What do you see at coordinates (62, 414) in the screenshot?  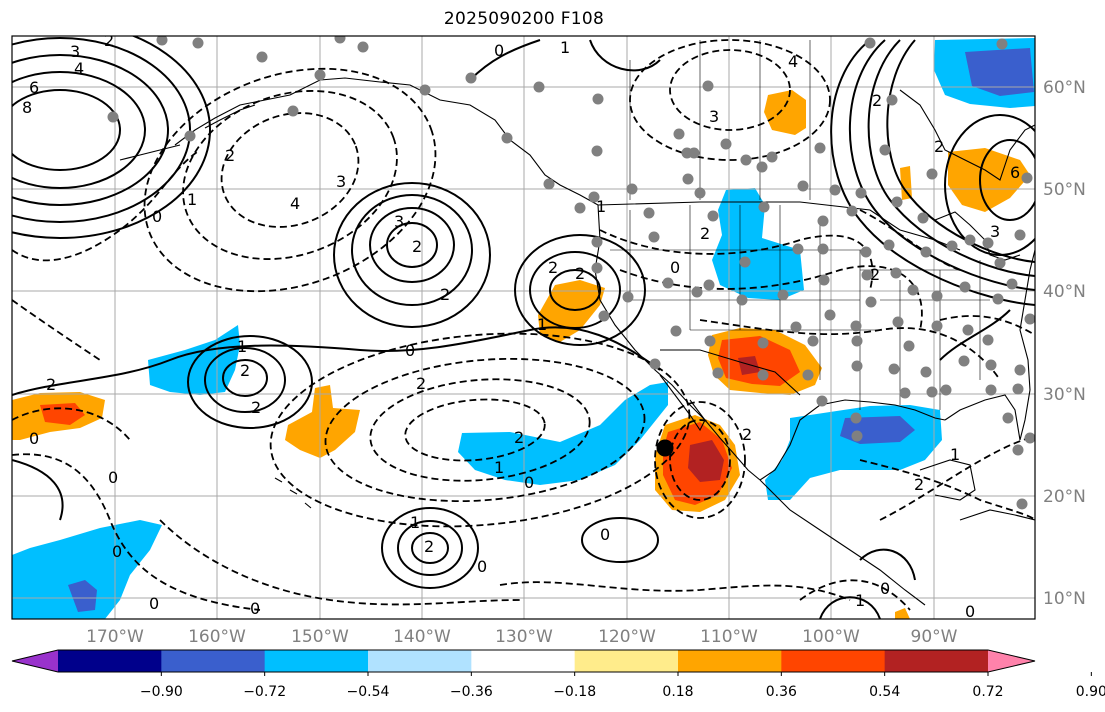 I see `shade-posmid-west-edge` at bounding box center [62, 414].